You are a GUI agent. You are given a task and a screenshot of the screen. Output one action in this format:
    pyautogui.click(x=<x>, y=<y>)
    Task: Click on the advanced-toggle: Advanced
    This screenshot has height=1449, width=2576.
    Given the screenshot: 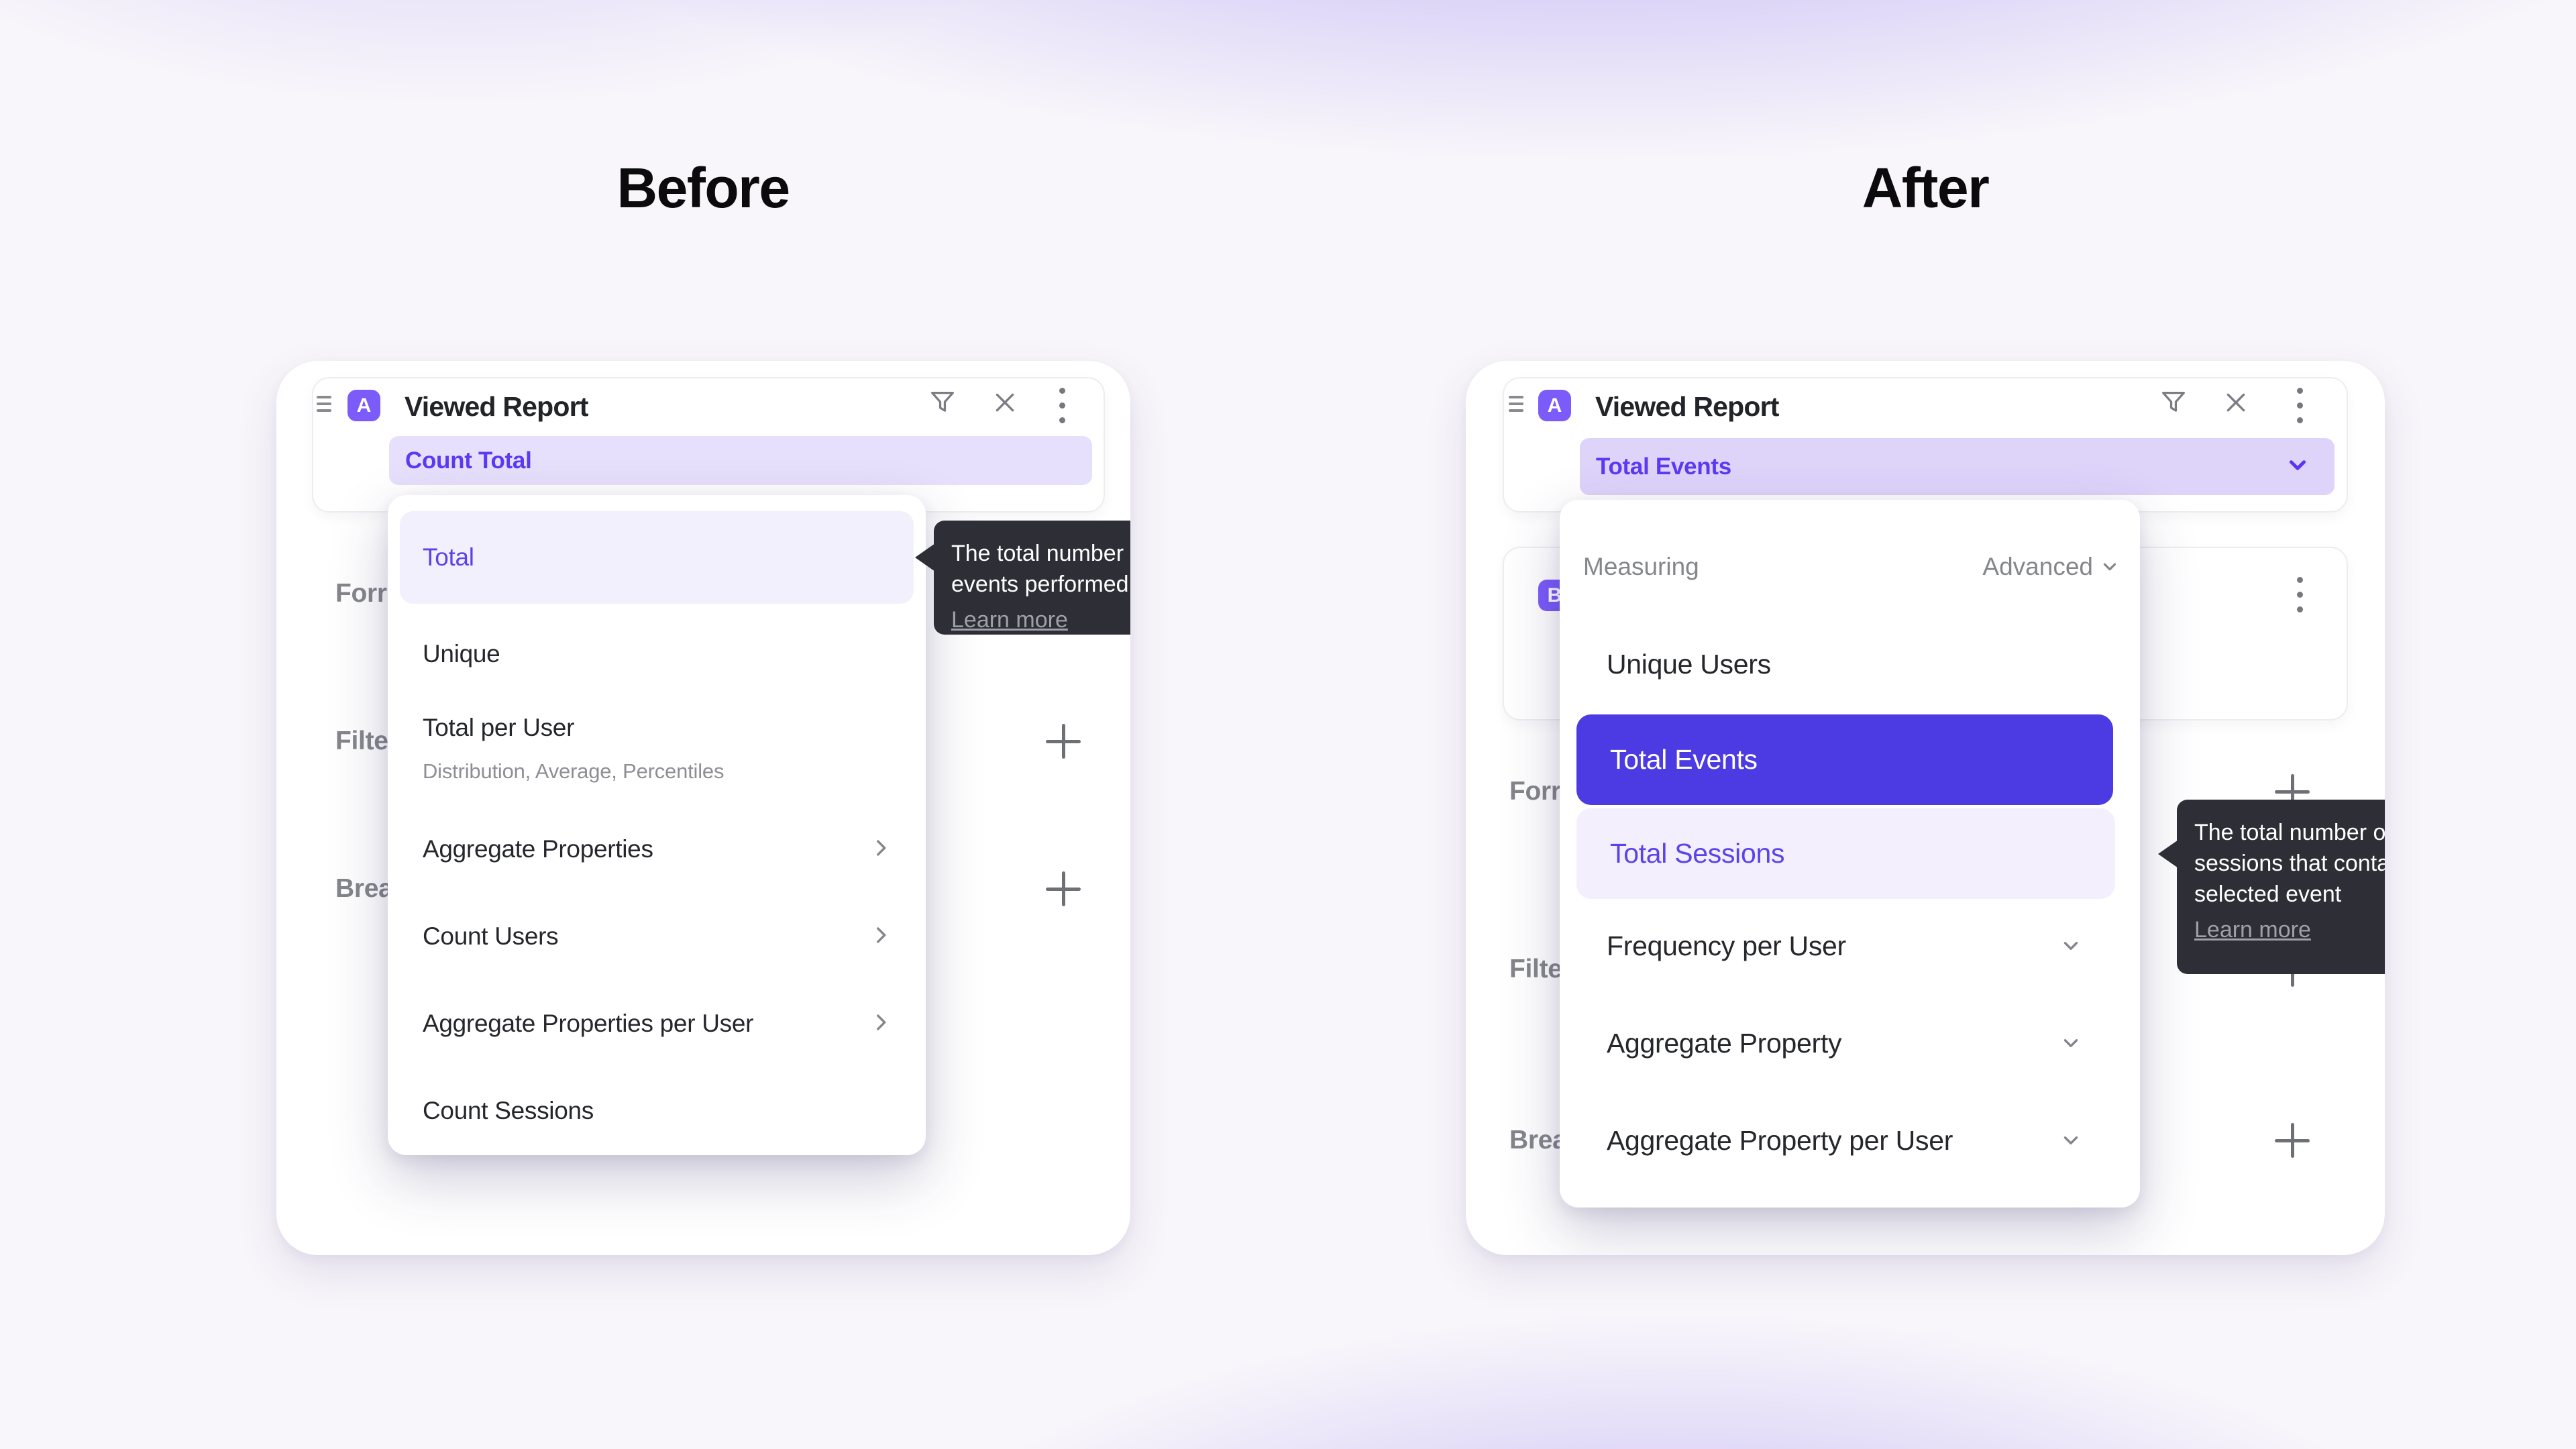 What is the action you would take?
    pyautogui.click(x=2051, y=567)
    